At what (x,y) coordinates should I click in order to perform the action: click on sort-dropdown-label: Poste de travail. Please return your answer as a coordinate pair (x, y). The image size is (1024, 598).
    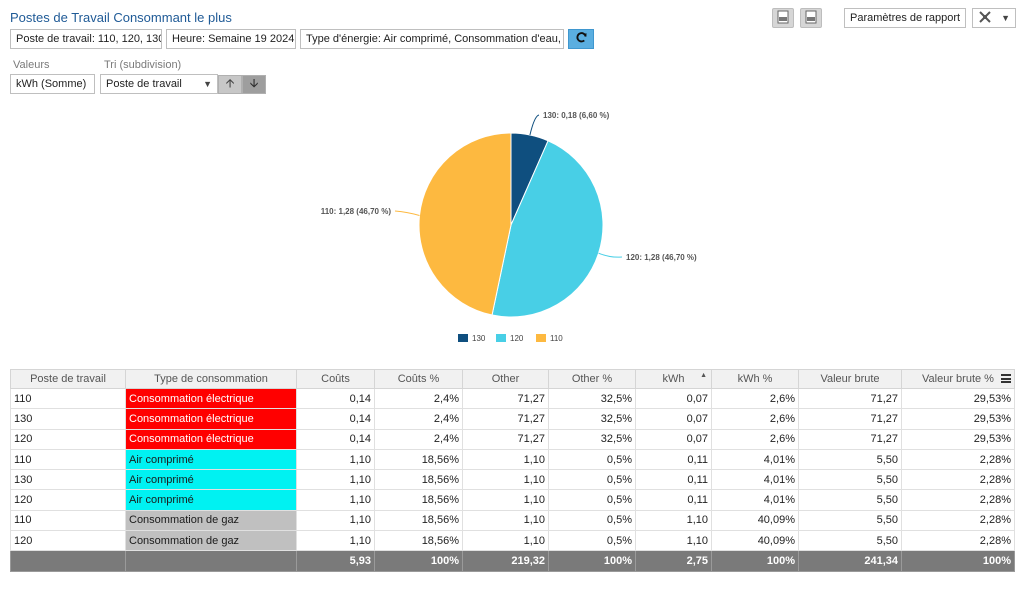
    Looking at the image, I should click on (144, 84).